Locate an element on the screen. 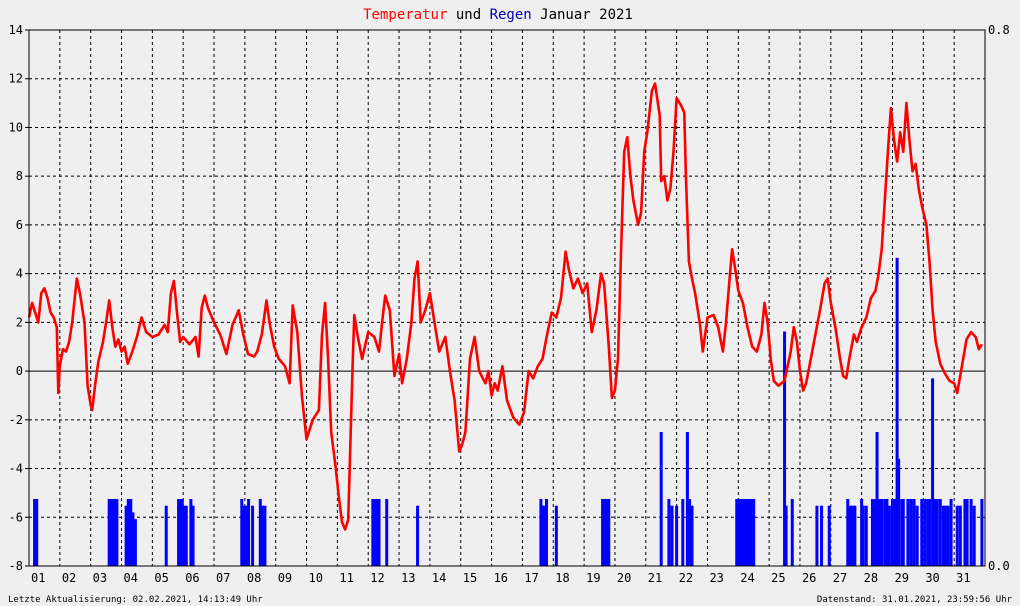 This screenshot has height=606, width=1020. x-tick-label: 28 is located at coordinates (871, 578).